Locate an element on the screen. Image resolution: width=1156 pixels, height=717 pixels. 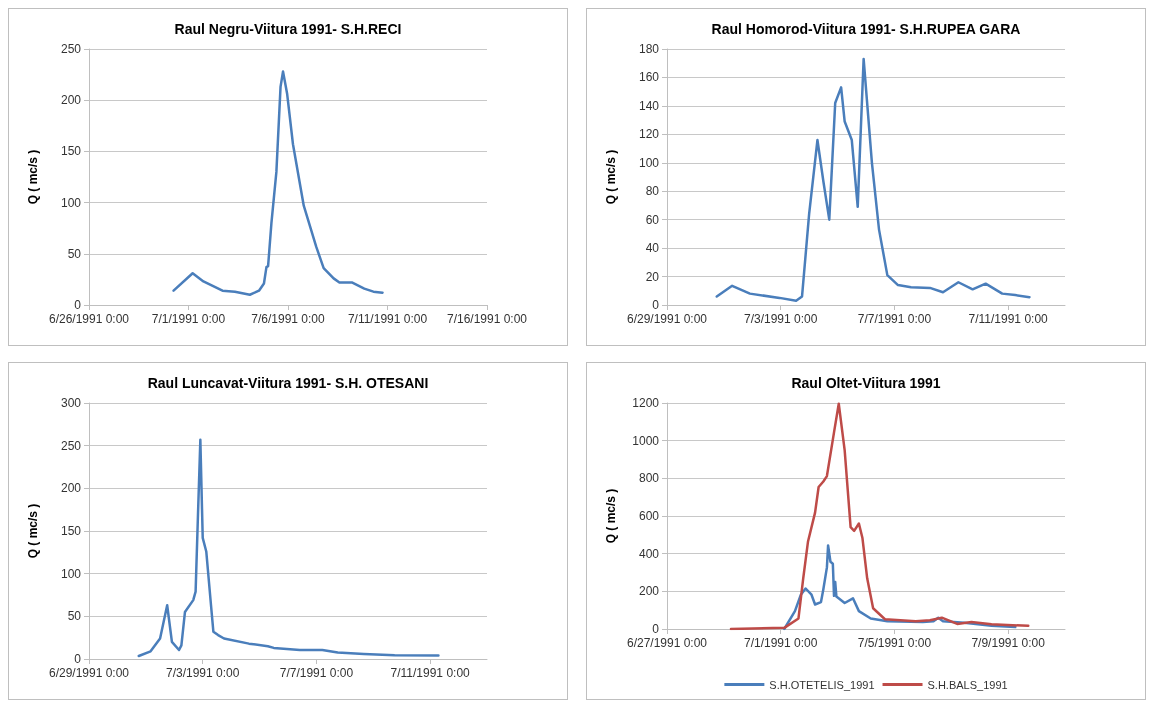
y-tick-label: 20 is located at coordinates (652, 276).